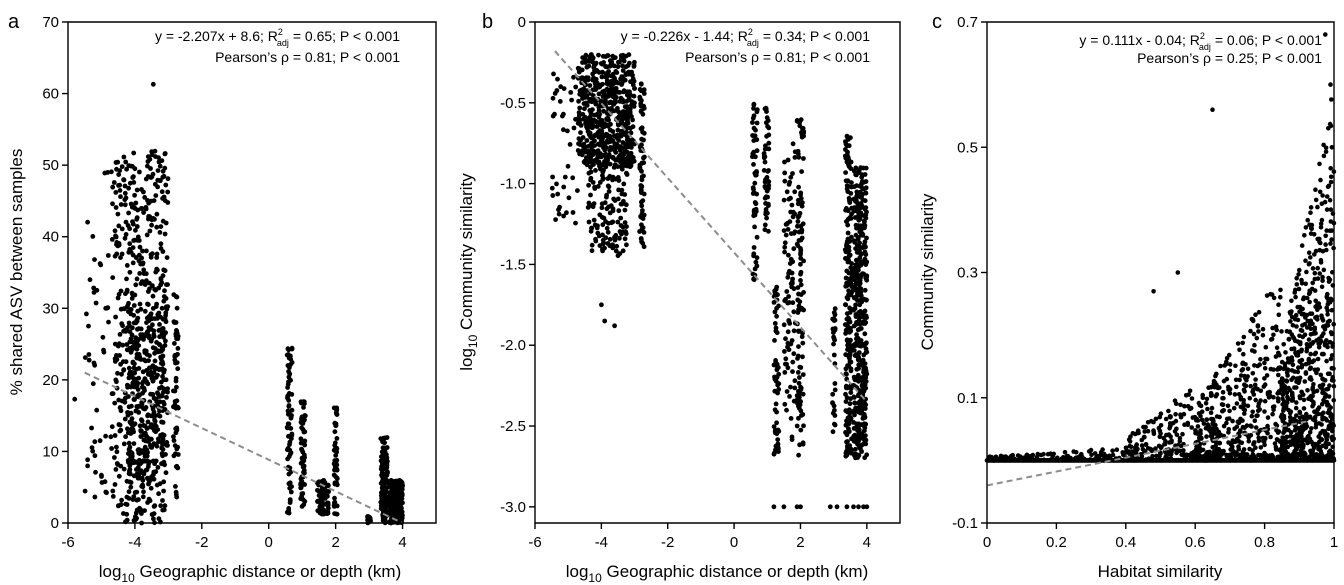 The height and width of the screenshot is (585, 1344). Describe the element at coordinates (734, 542) in the screenshot. I see `x-tick-label: 0` at that location.